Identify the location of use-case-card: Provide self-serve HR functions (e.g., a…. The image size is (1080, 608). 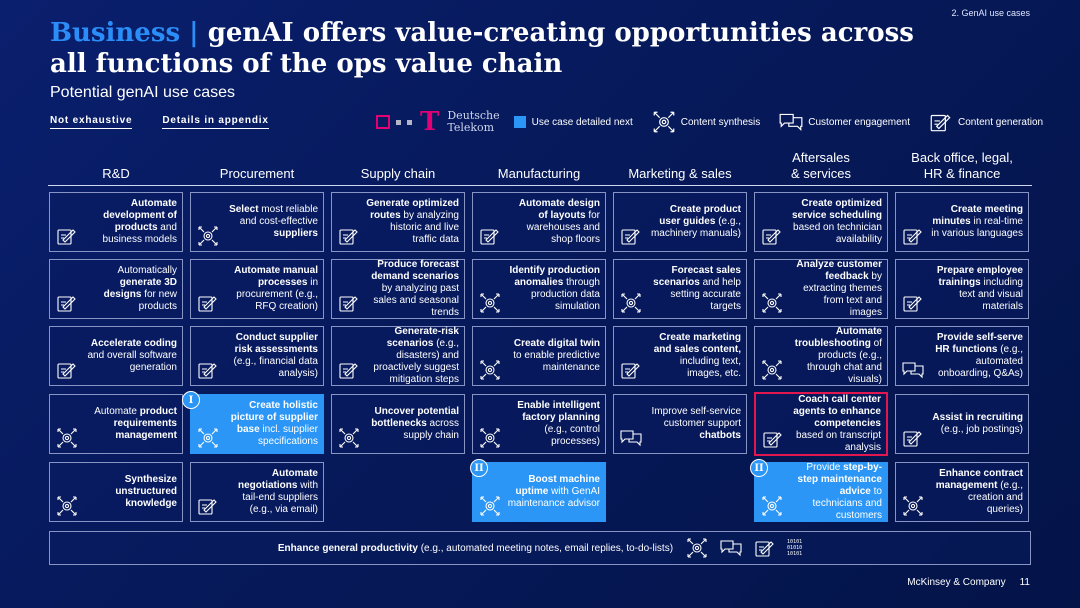
(962, 356).